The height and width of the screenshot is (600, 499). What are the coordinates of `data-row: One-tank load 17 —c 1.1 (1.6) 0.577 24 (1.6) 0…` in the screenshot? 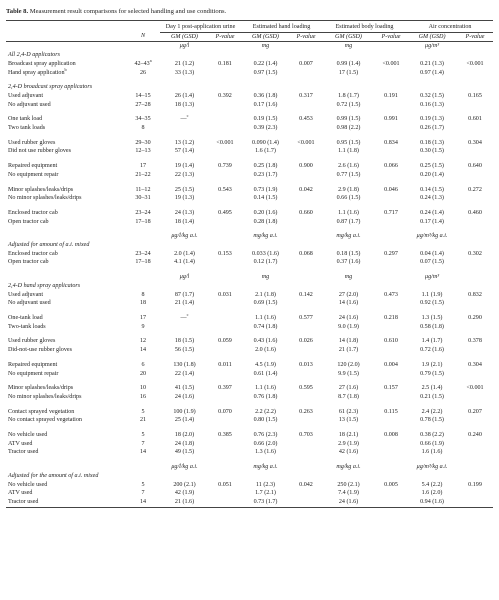 It's located at (249, 317).